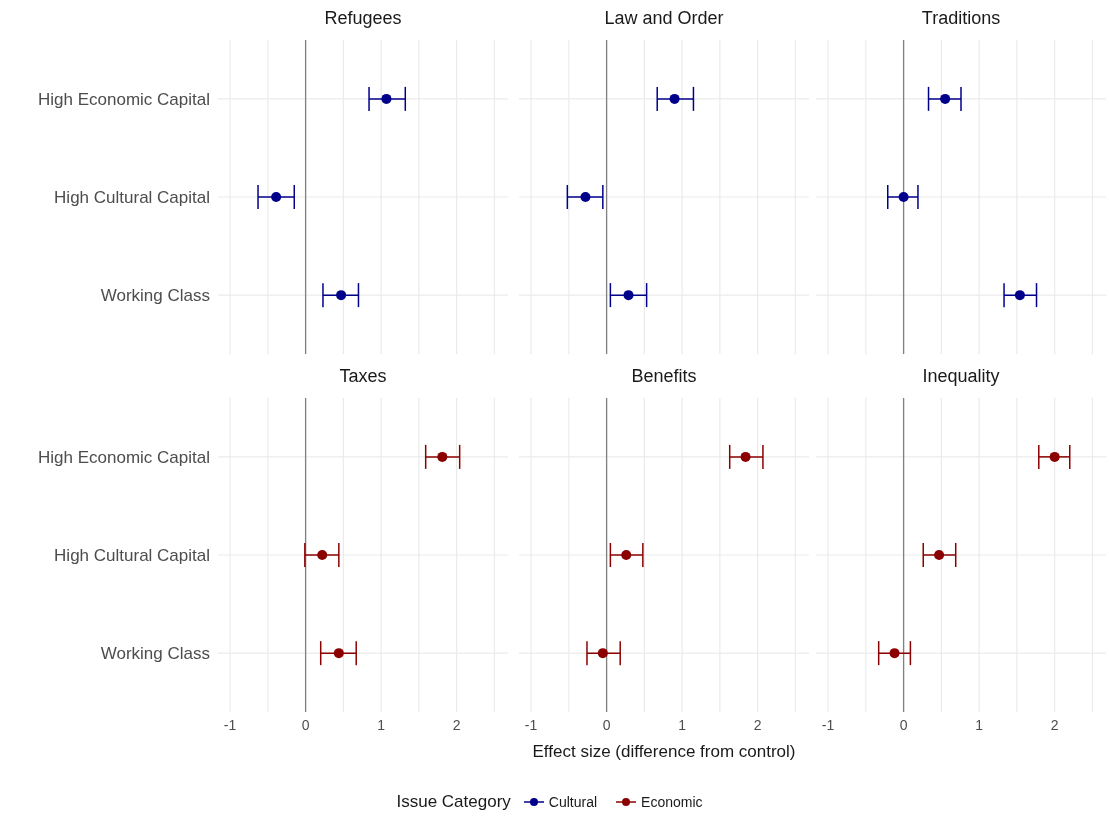 The width and height of the screenshot is (1109, 821). I want to click on chart-title: Taxes, so click(363, 376).